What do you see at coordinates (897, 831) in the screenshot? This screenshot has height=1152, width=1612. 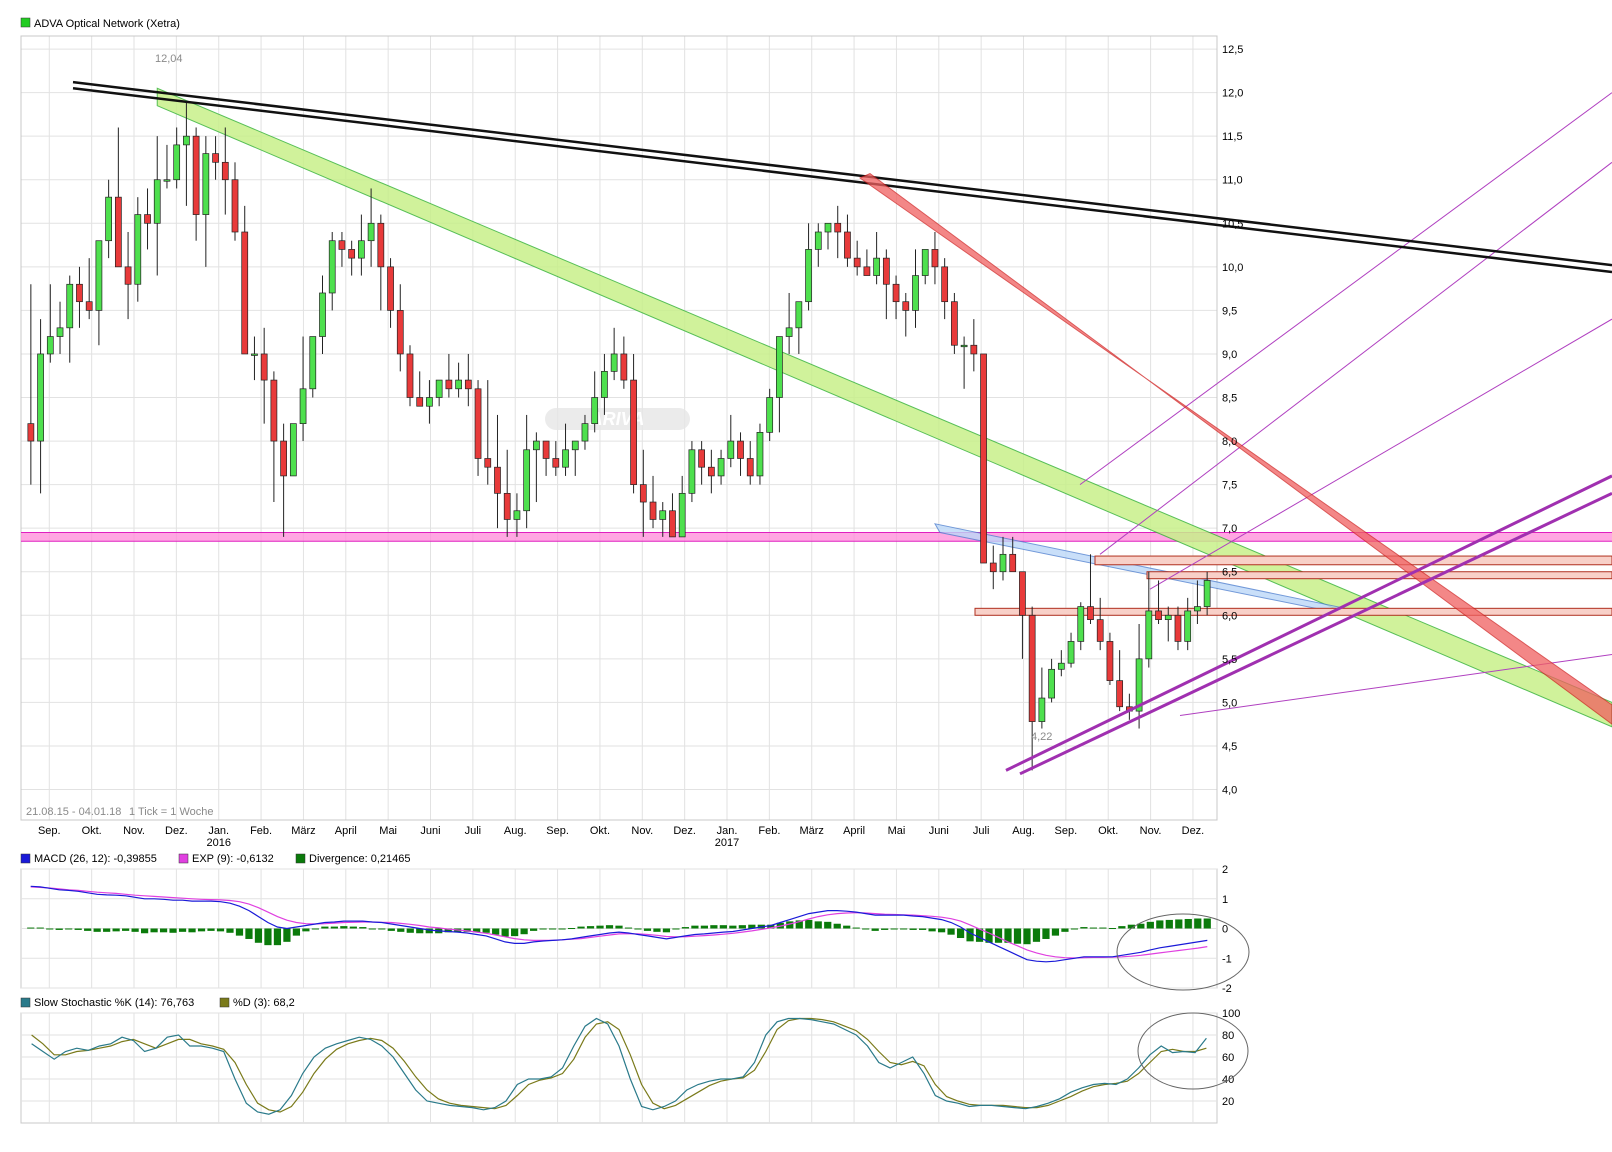 I see `month-tick-label: Mai` at bounding box center [897, 831].